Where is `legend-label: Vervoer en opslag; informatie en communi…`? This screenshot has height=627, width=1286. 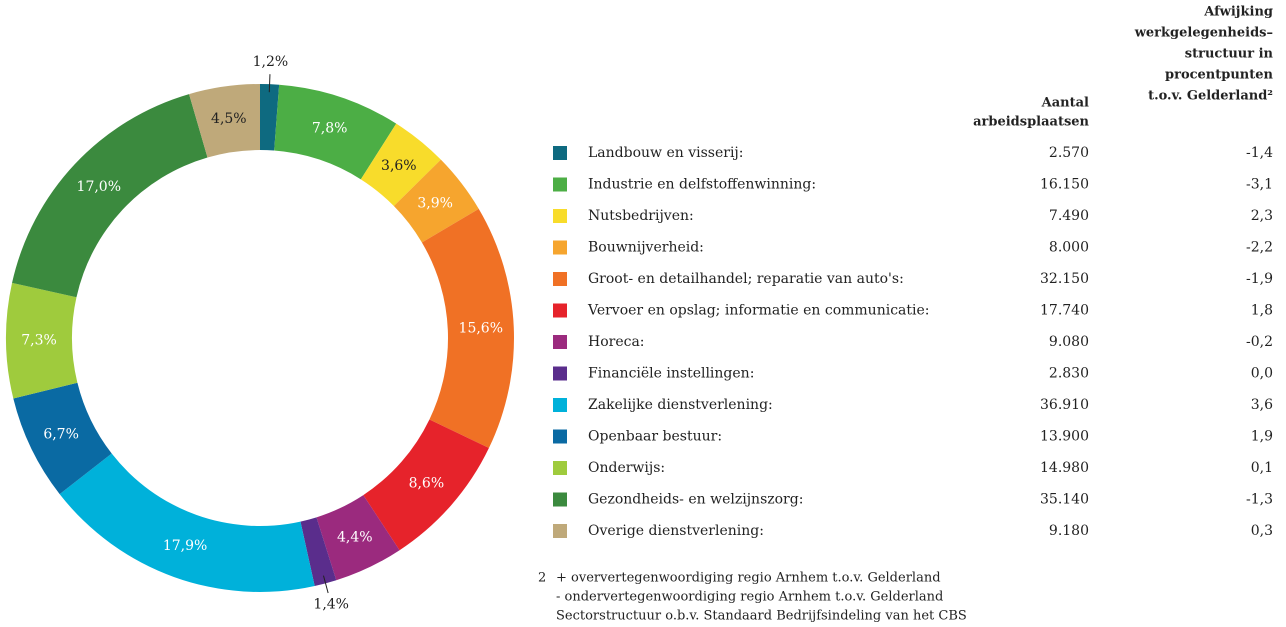
legend-label: Vervoer en opslag; informatie en communi… is located at coordinates (758, 311).